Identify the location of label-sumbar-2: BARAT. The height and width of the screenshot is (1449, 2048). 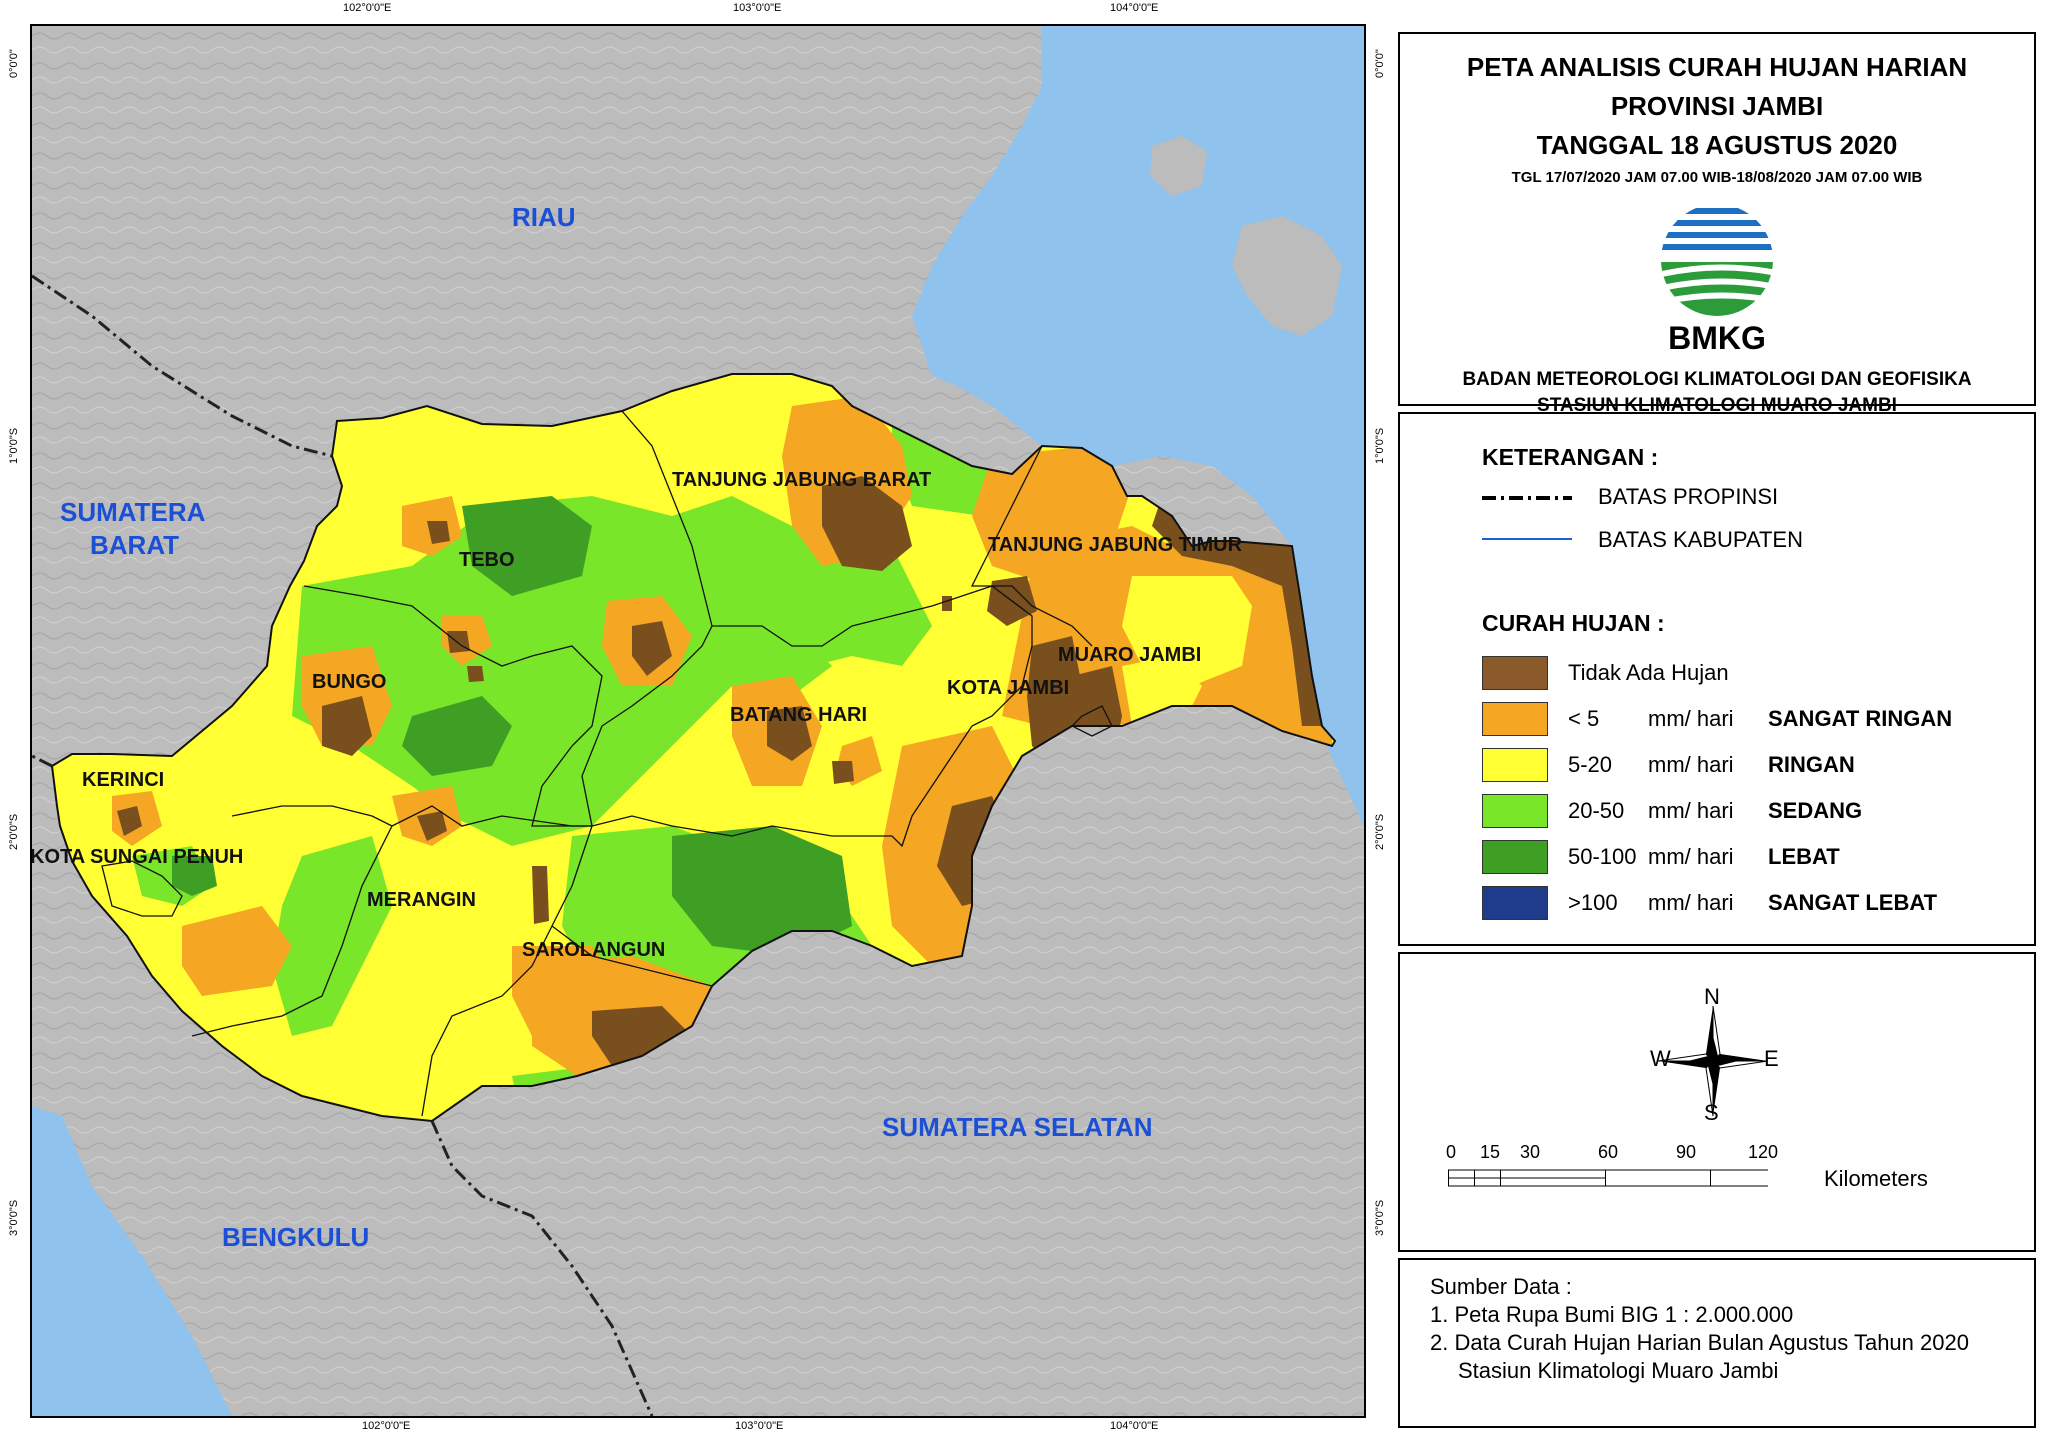
(134, 545).